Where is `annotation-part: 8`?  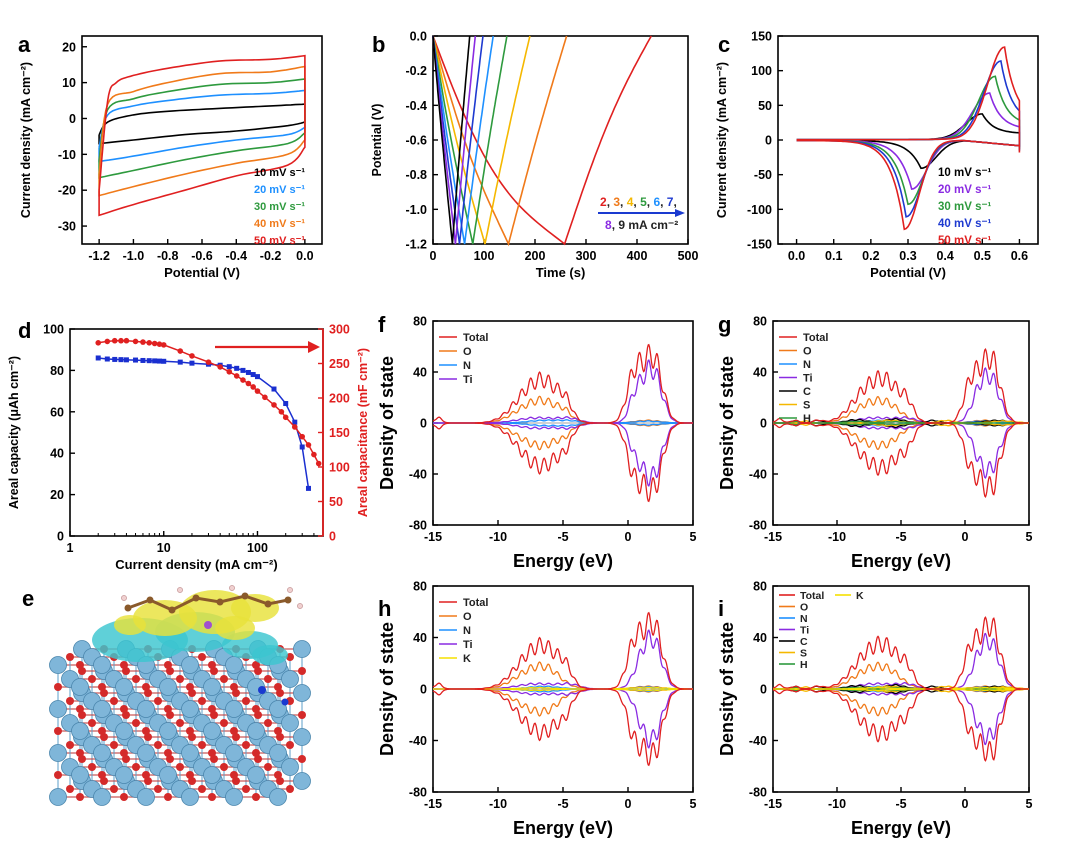
annotation-part: 8 is located at coordinates (608, 225).